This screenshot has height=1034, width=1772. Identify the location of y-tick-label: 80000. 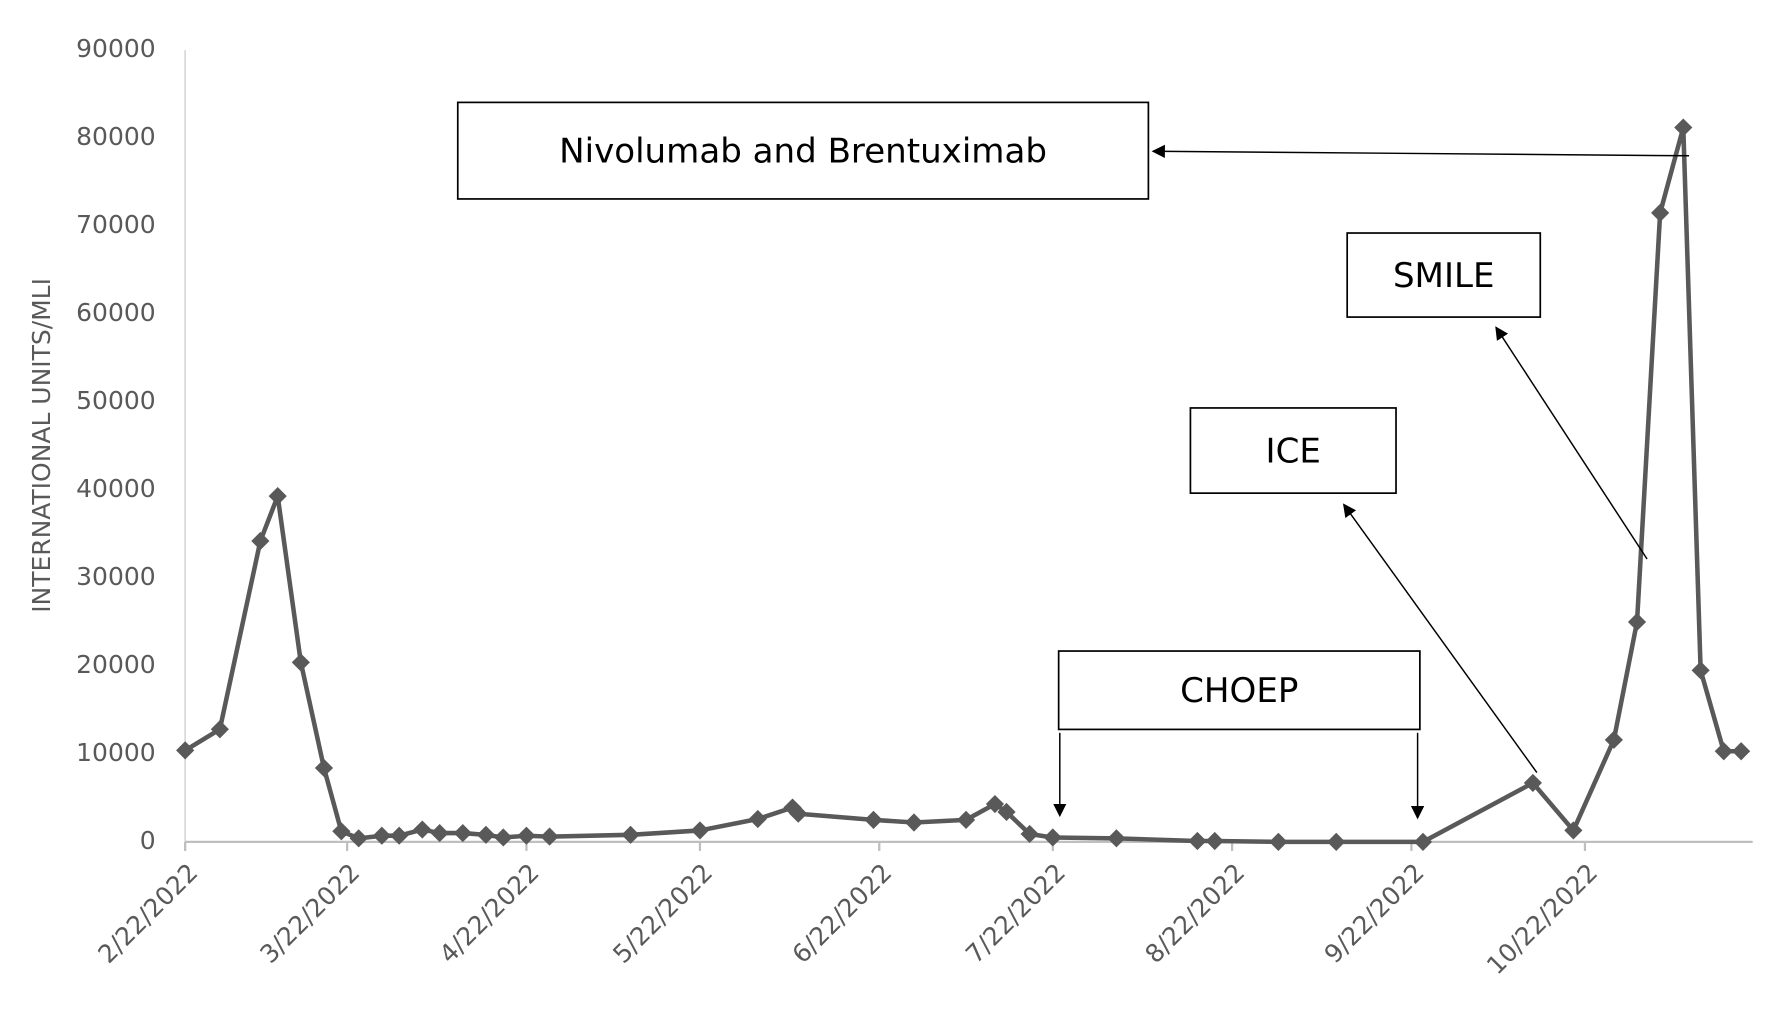
(115, 136).